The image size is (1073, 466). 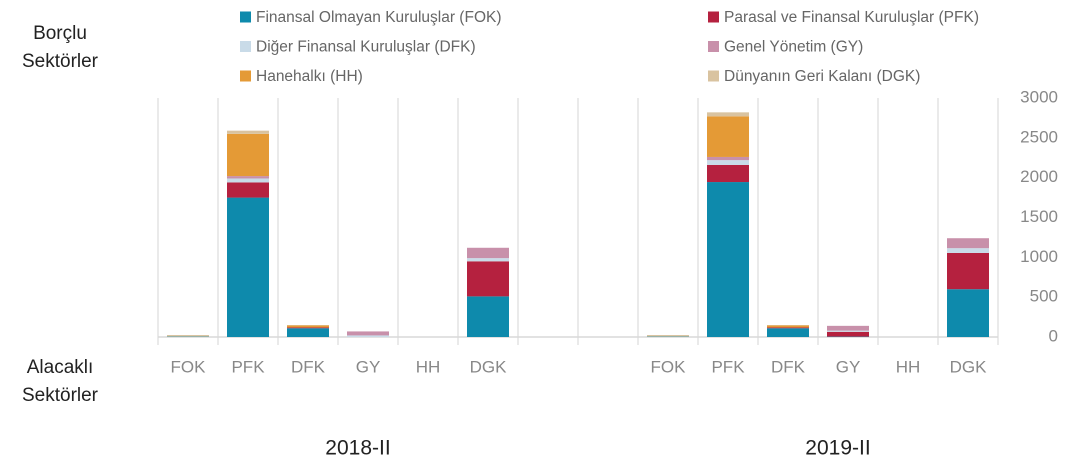 I want to click on y-tick-label: 3000, so click(x=1039, y=96).